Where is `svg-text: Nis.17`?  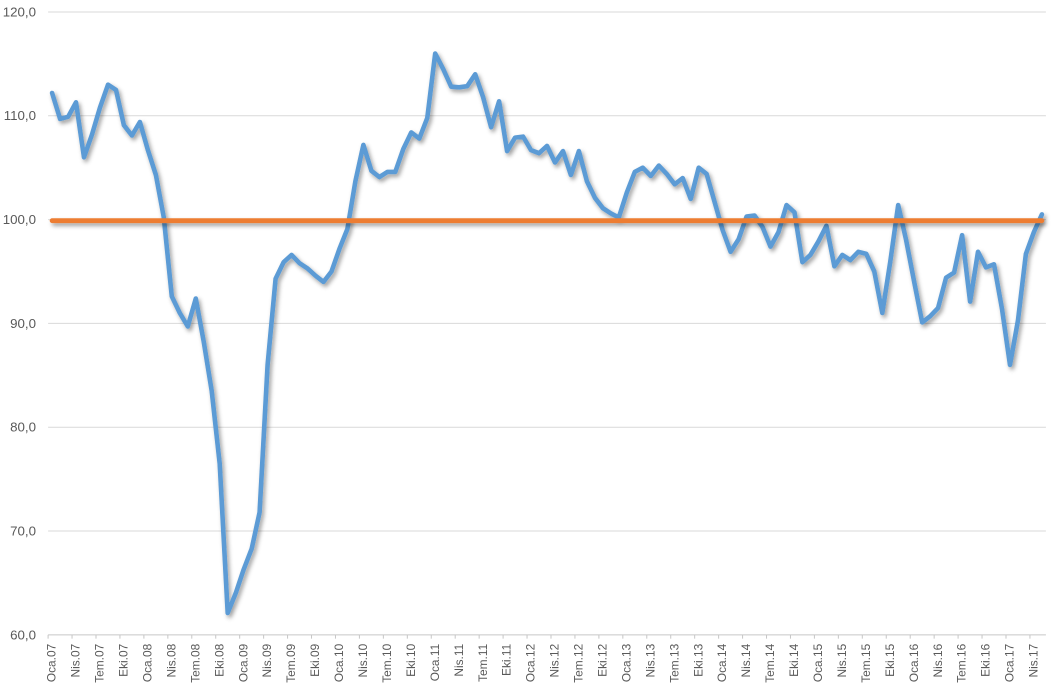
svg-text: Nis.17 is located at coordinates (1034, 660).